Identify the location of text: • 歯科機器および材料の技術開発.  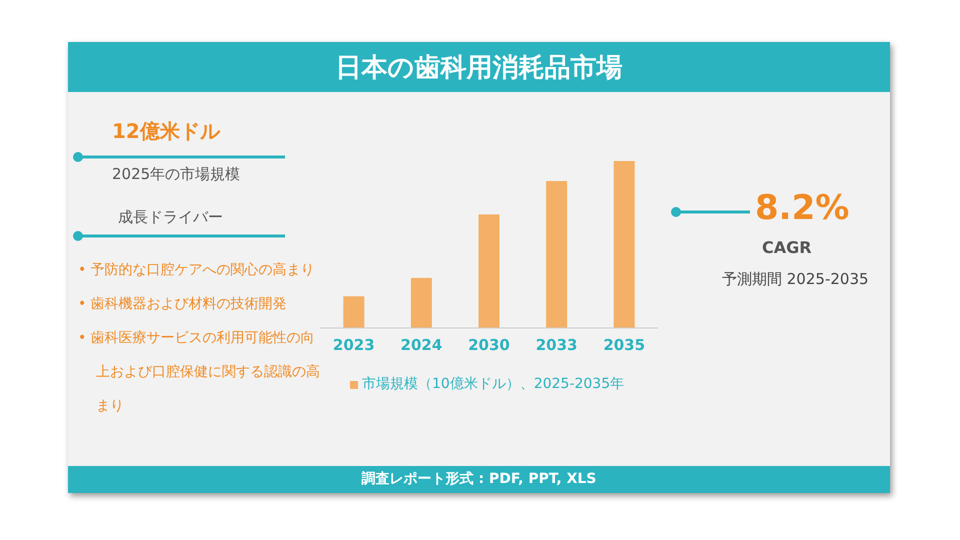
(183, 304).